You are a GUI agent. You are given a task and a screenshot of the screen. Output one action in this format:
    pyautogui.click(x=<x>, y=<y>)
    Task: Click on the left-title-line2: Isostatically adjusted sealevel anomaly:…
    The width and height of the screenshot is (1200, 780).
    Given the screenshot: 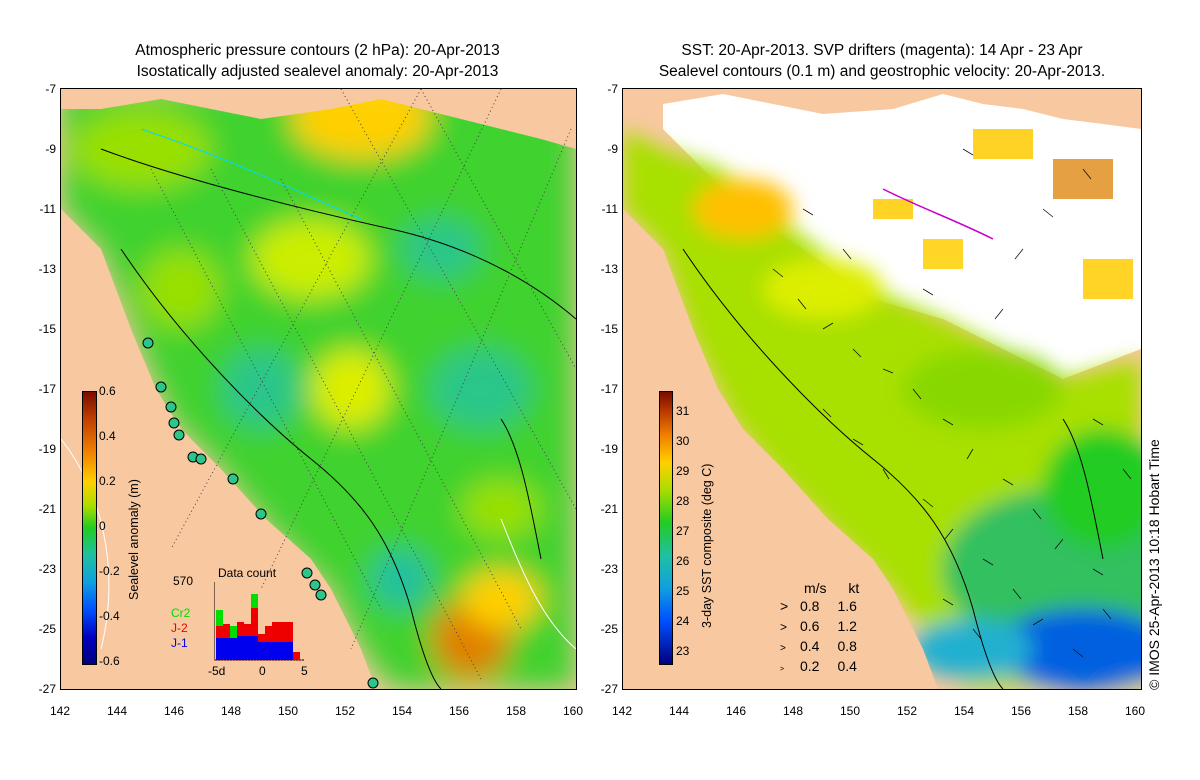 What is the action you would take?
    pyautogui.click(x=317, y=71)
    